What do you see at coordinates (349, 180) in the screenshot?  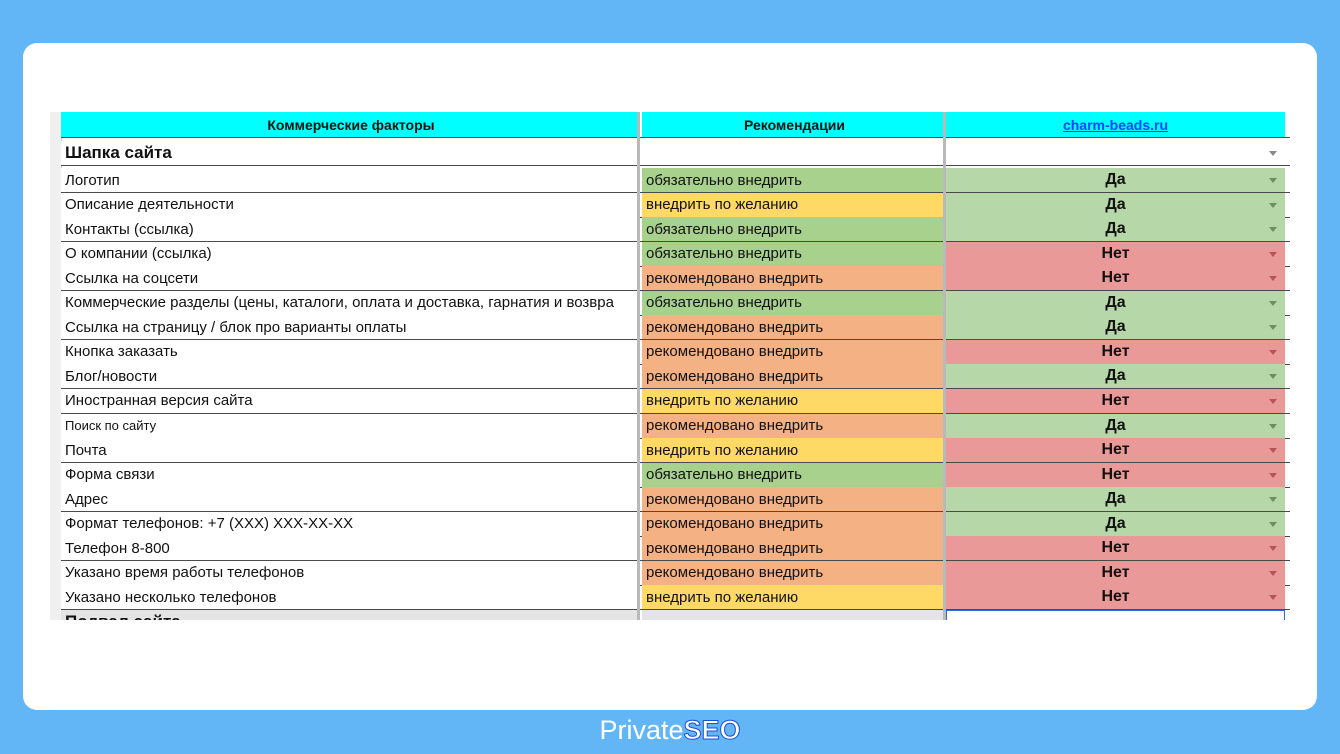 I see `factor-cell: Логотип` at bounding box center [349, 180].